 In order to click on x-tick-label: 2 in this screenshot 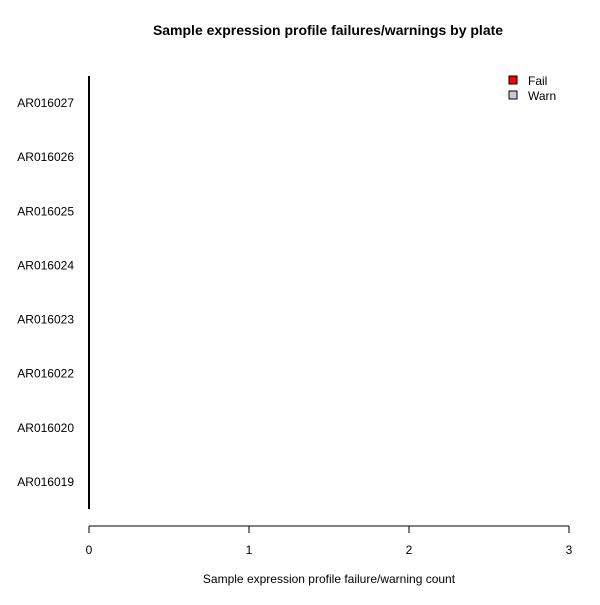, I will do `click(409, 550)`.